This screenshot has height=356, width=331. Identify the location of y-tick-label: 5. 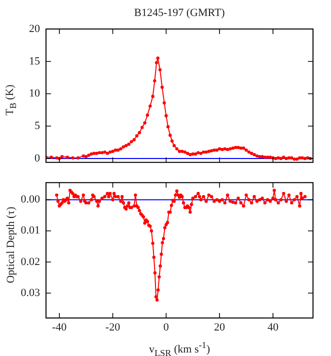
(37, 126).